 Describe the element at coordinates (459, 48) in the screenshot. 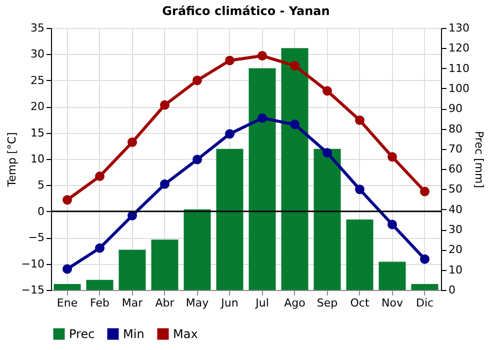

I see `y2-tick-label: 120` at that location.